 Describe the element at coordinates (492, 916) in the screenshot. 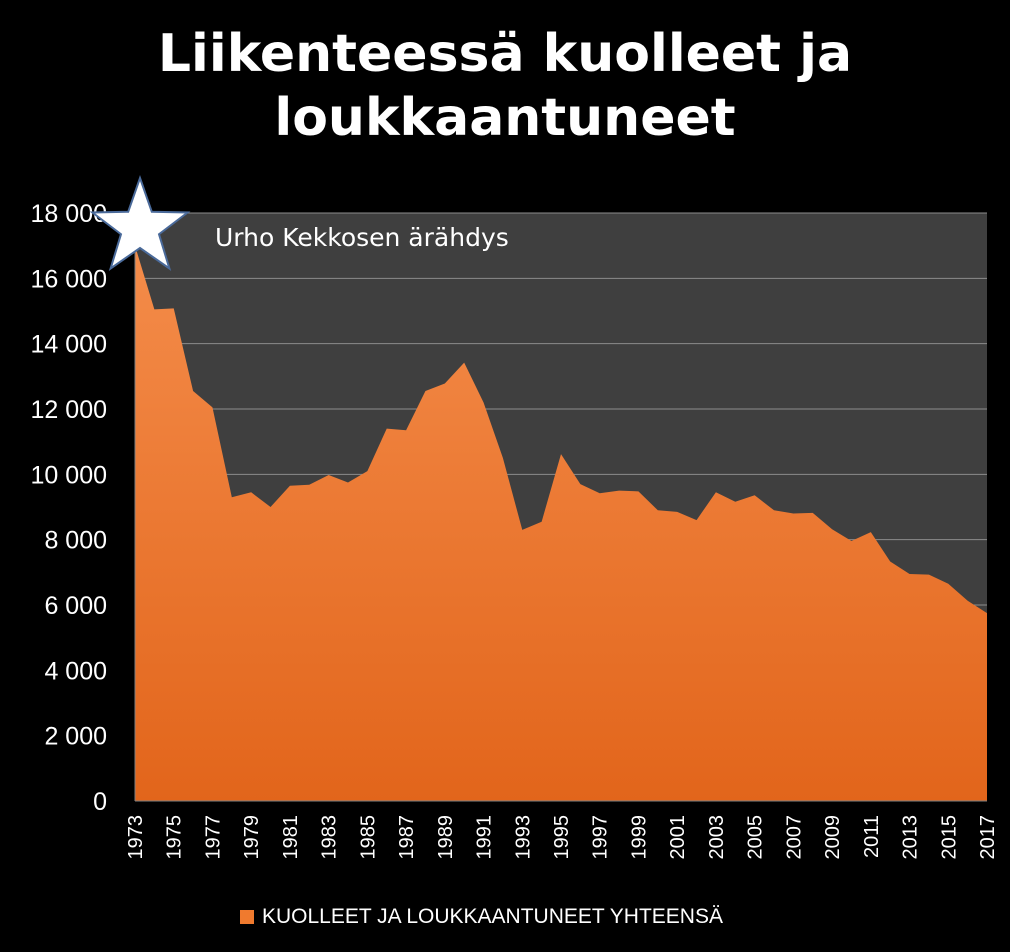

I see `legend-label: KUOLLEET JA LOUKKAANTUNEET YHTEENSÄ` at that location.